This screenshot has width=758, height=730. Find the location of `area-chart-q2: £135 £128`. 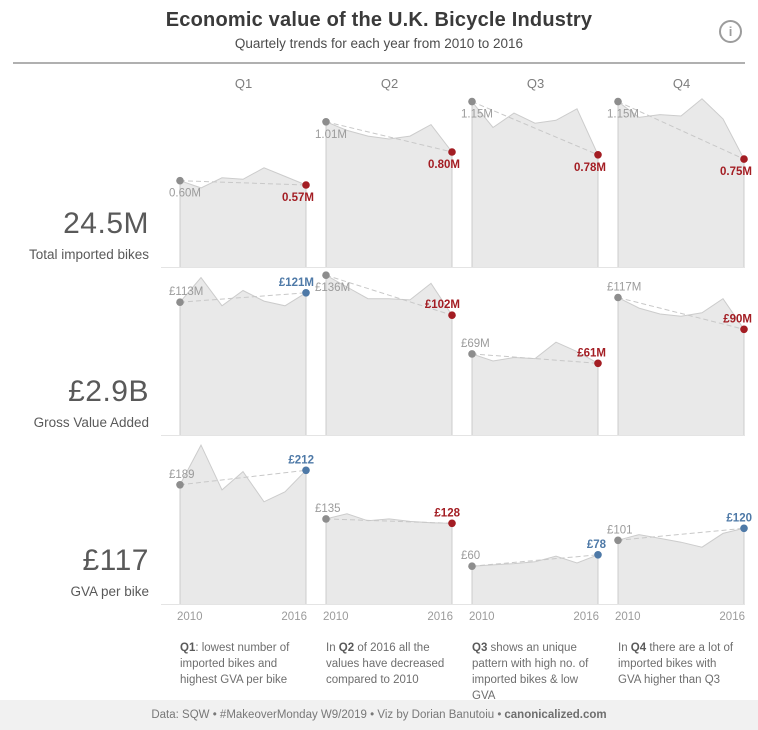

area-chart-q2: £135 £128 is located at coordinates (384, 519).